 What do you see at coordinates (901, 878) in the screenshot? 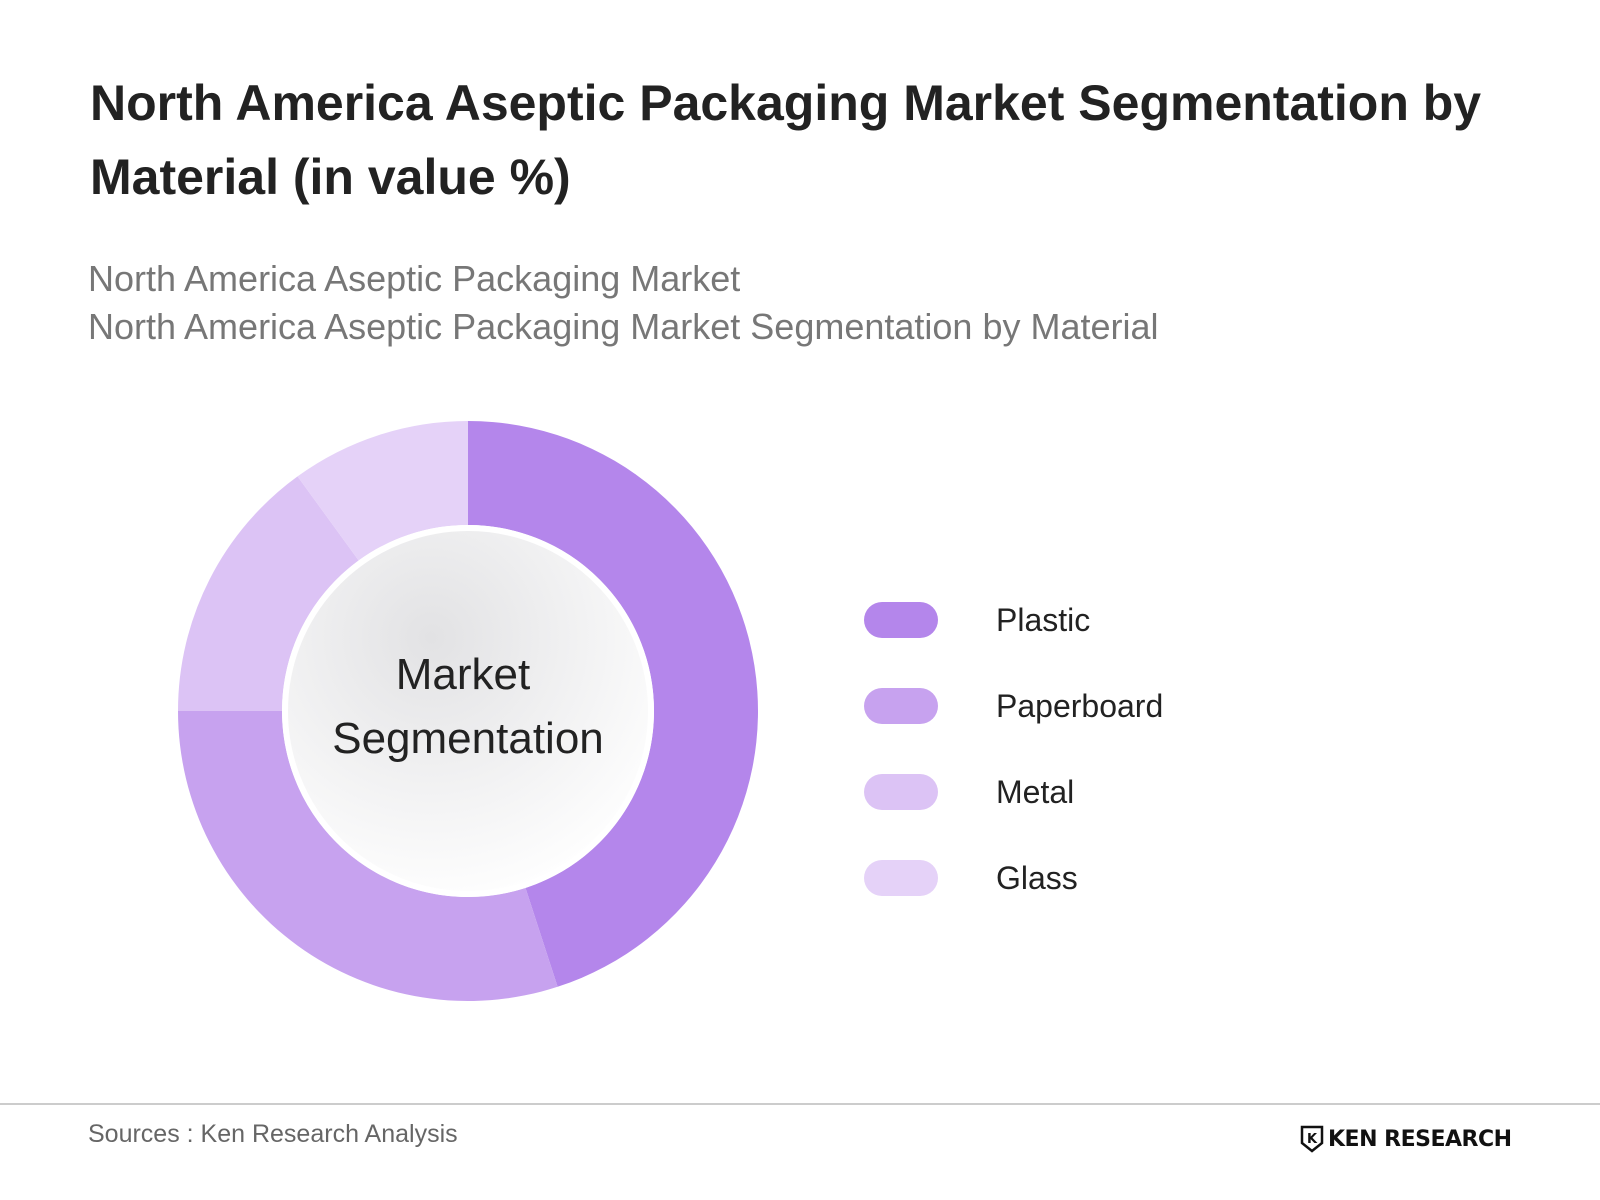
I see `legend-swatch-glass` at bounding box center [901, 878].